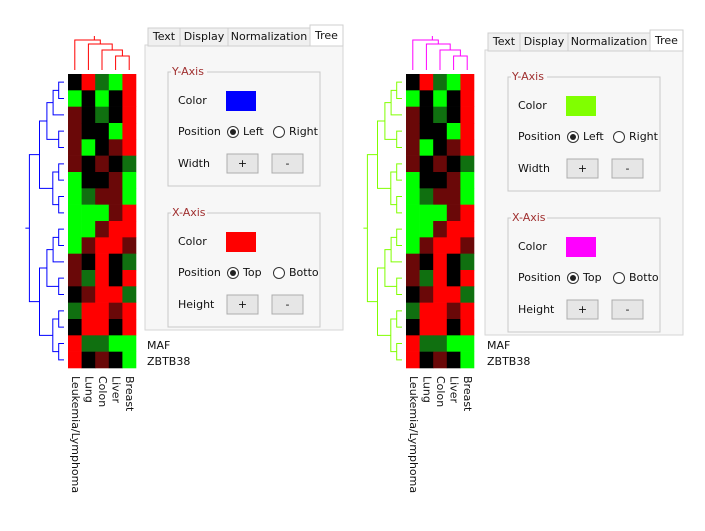  What do you see at coordinates (189, 212) in the screenshot?
I see `group-title: X-Axis` at bounding box center [189, 212].